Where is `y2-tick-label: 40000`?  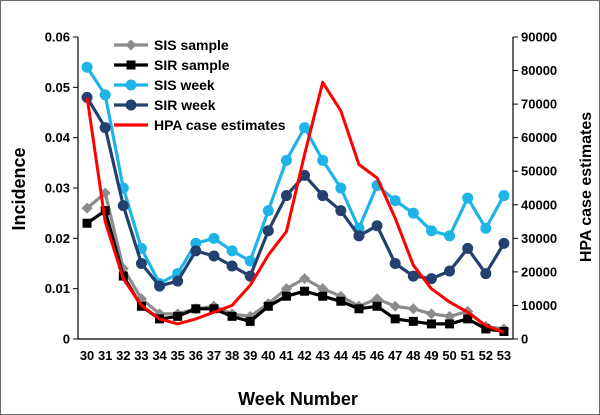
y2-tick-label: 40000 is located at coordinates (539, 204).